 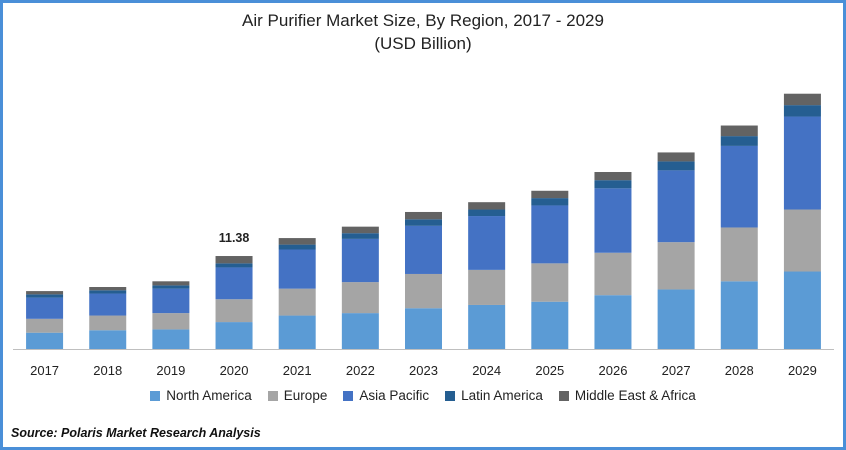 I want to click on legend-swatch-middle-east-africa, so click(x=563, y=395).